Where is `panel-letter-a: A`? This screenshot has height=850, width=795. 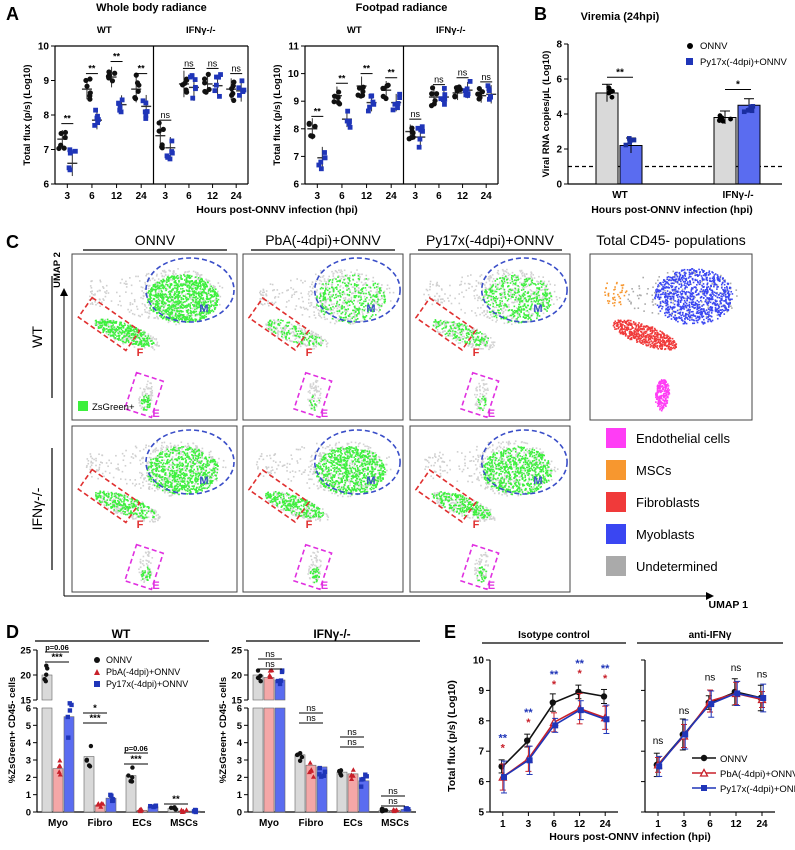 panel-letter-a: A is located at coordinates (12, 14).